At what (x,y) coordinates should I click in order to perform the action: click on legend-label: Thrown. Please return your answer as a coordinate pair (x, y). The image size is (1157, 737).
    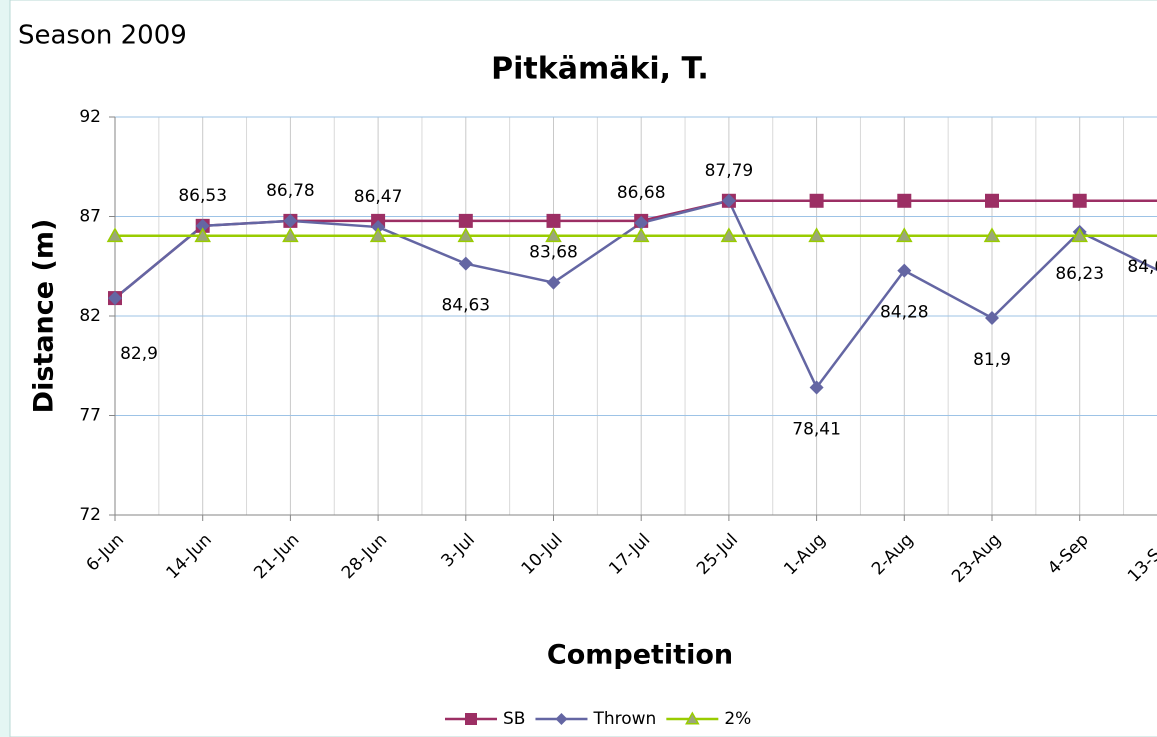
    Looking at the image, I should click on (624, 719).